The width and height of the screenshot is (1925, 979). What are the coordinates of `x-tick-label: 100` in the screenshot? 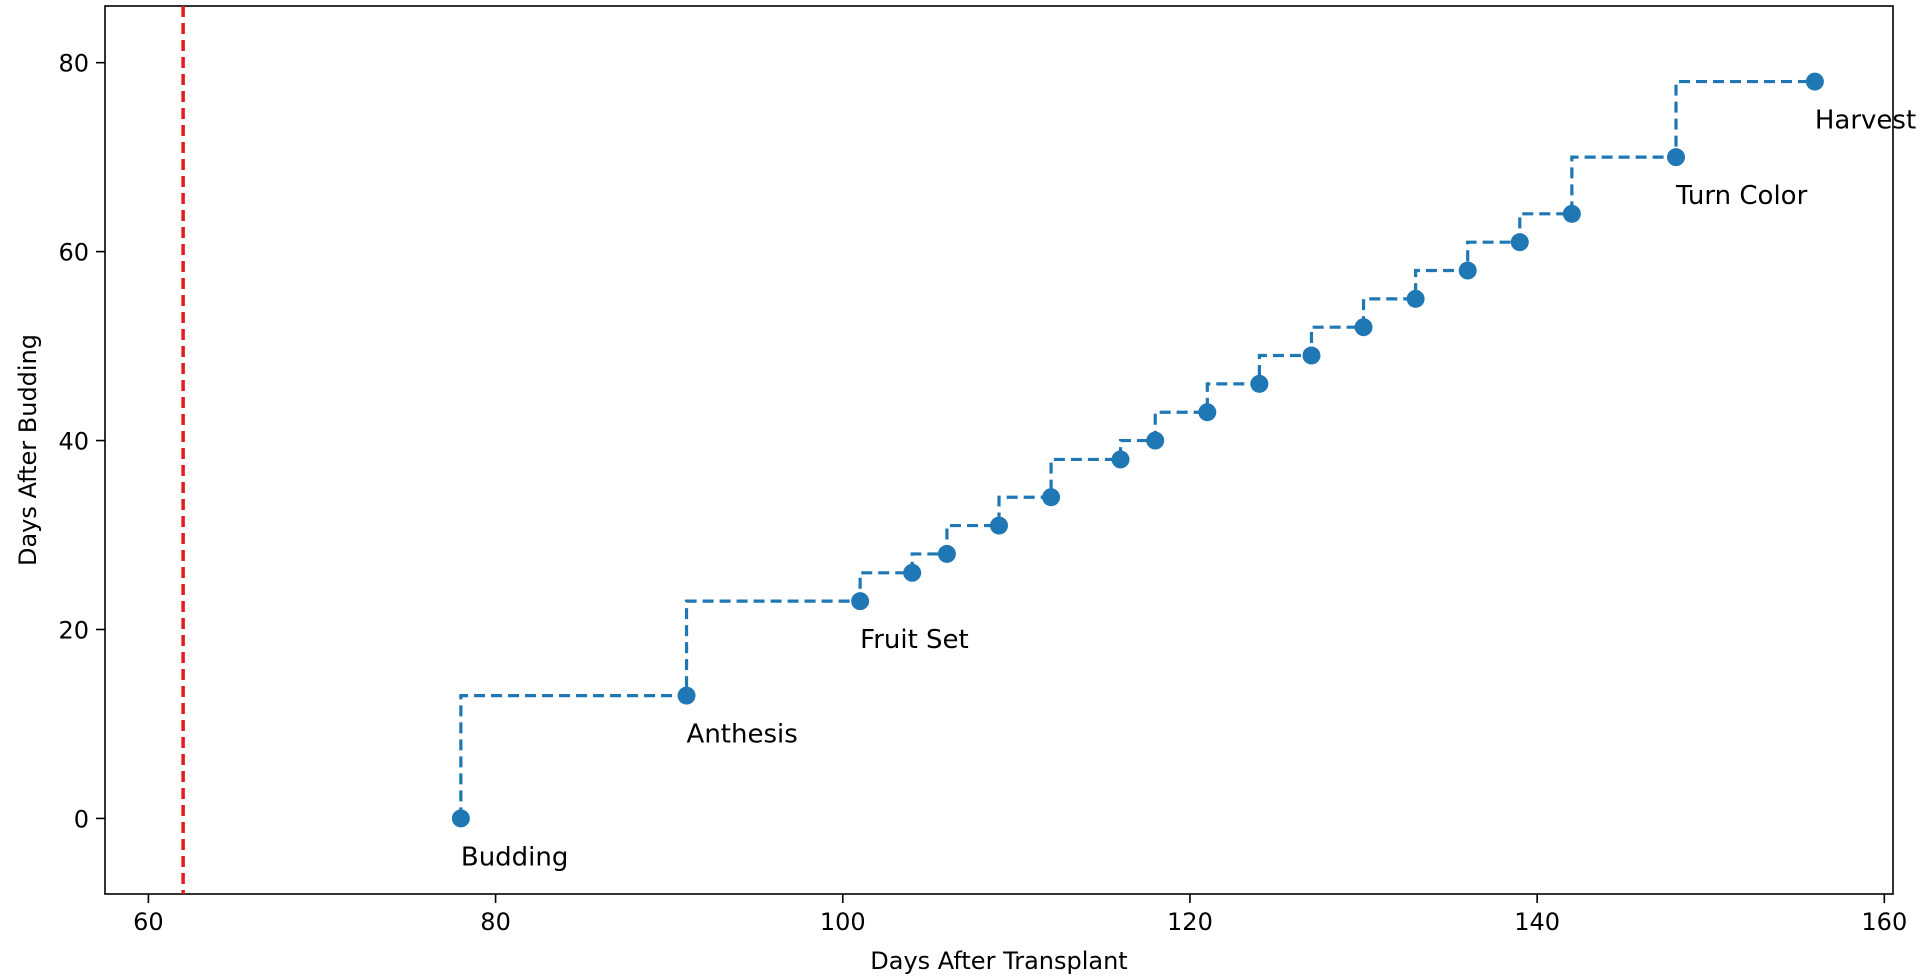 It's located at (843, 922).